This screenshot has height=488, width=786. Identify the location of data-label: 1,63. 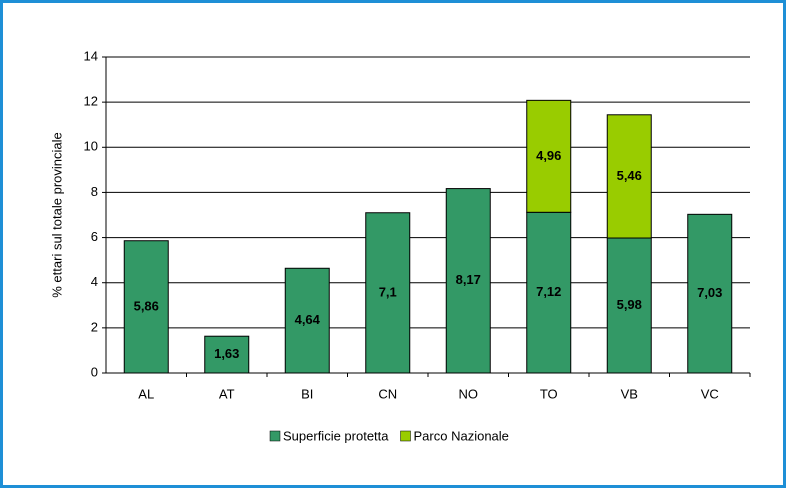
(226, 353).